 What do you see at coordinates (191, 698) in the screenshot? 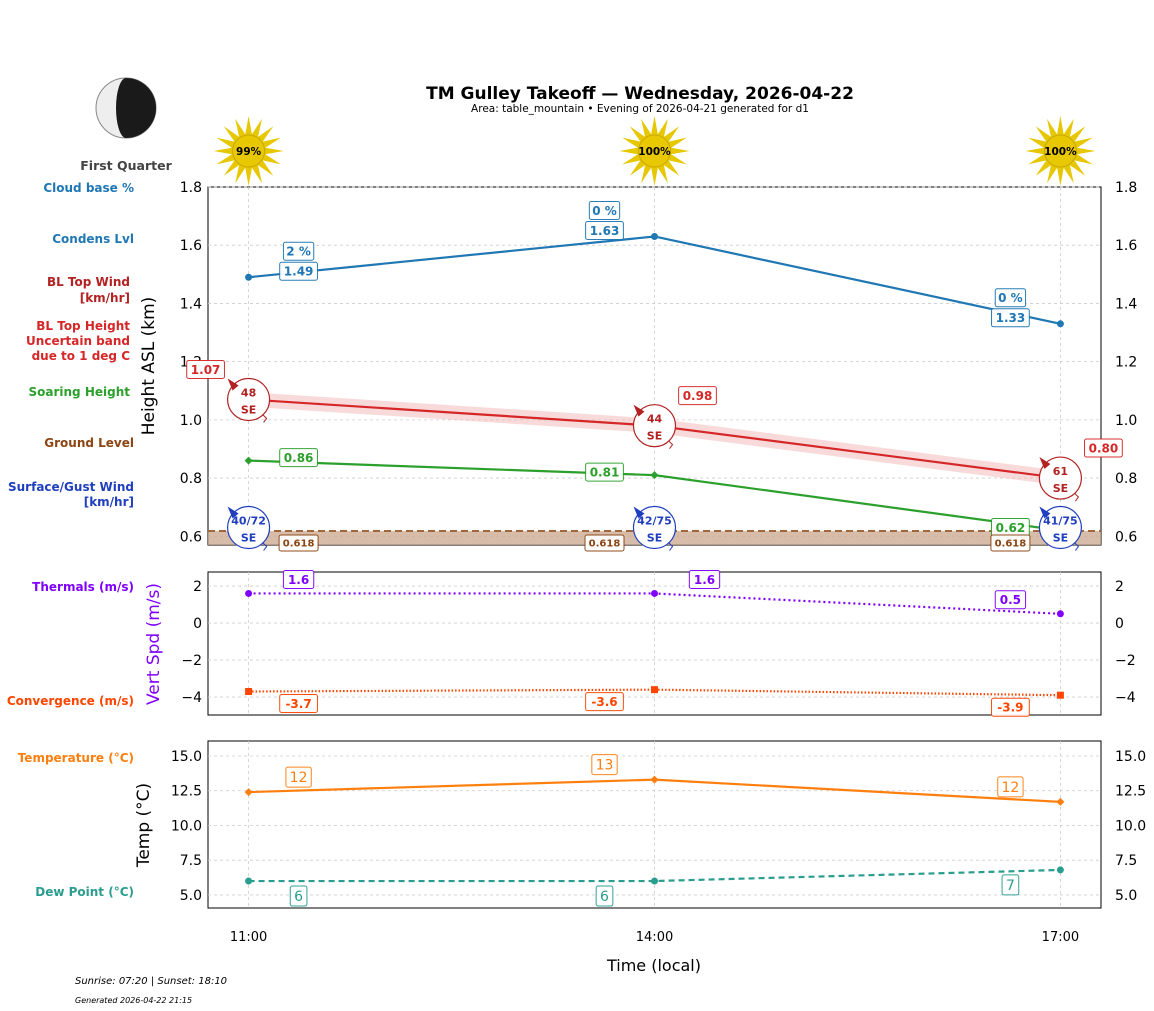
I see `y-tick-label: −4` at bounding box center [191, 698].